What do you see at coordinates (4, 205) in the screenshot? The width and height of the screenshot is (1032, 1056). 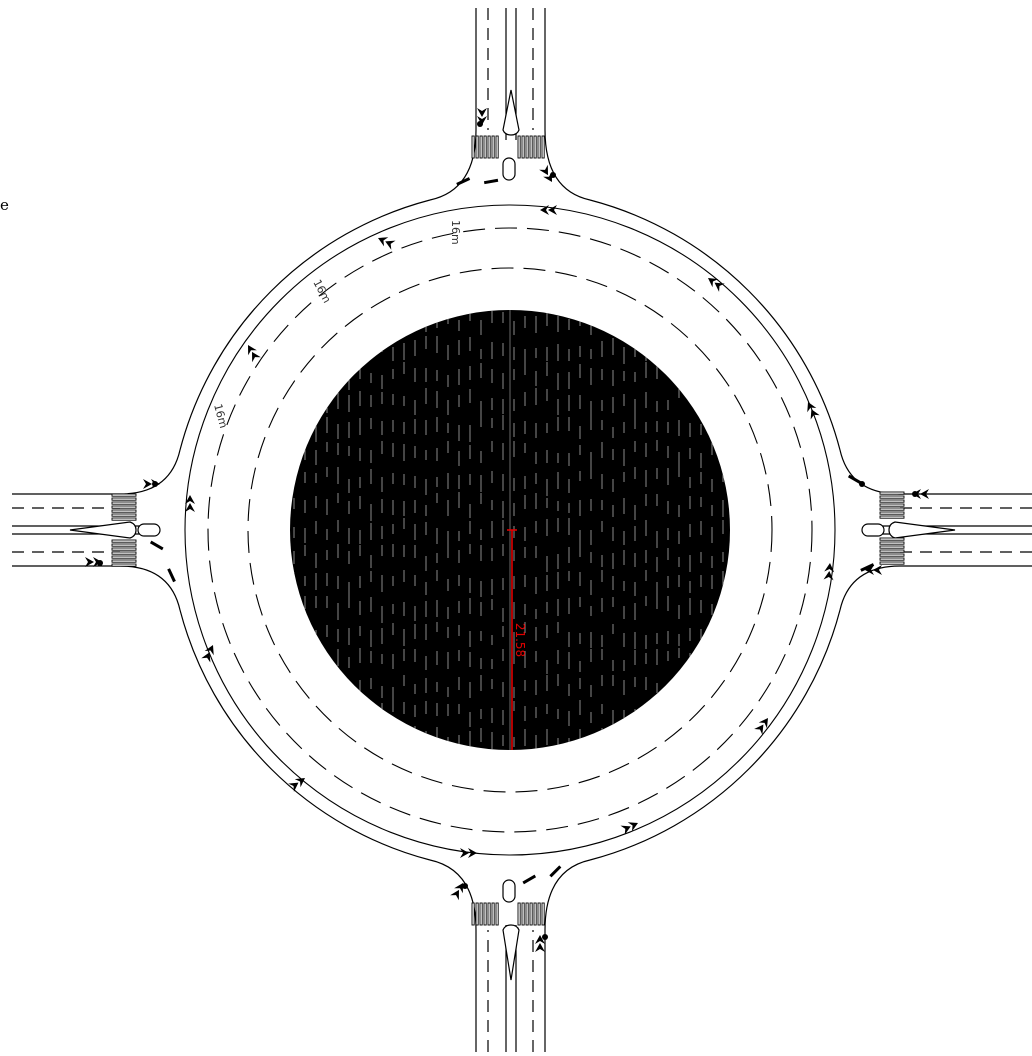 I see `clipped-label: e` at bounding box center [4, 205].